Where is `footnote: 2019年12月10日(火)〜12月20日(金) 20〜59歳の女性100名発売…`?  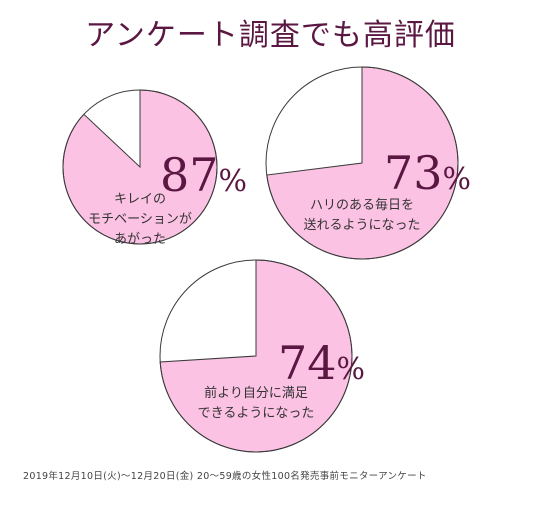 footnote: 2019年12月10日(火)〜12月20日(金) 20〜59歳の女性100名発売… is located at coordinates (225, 476).